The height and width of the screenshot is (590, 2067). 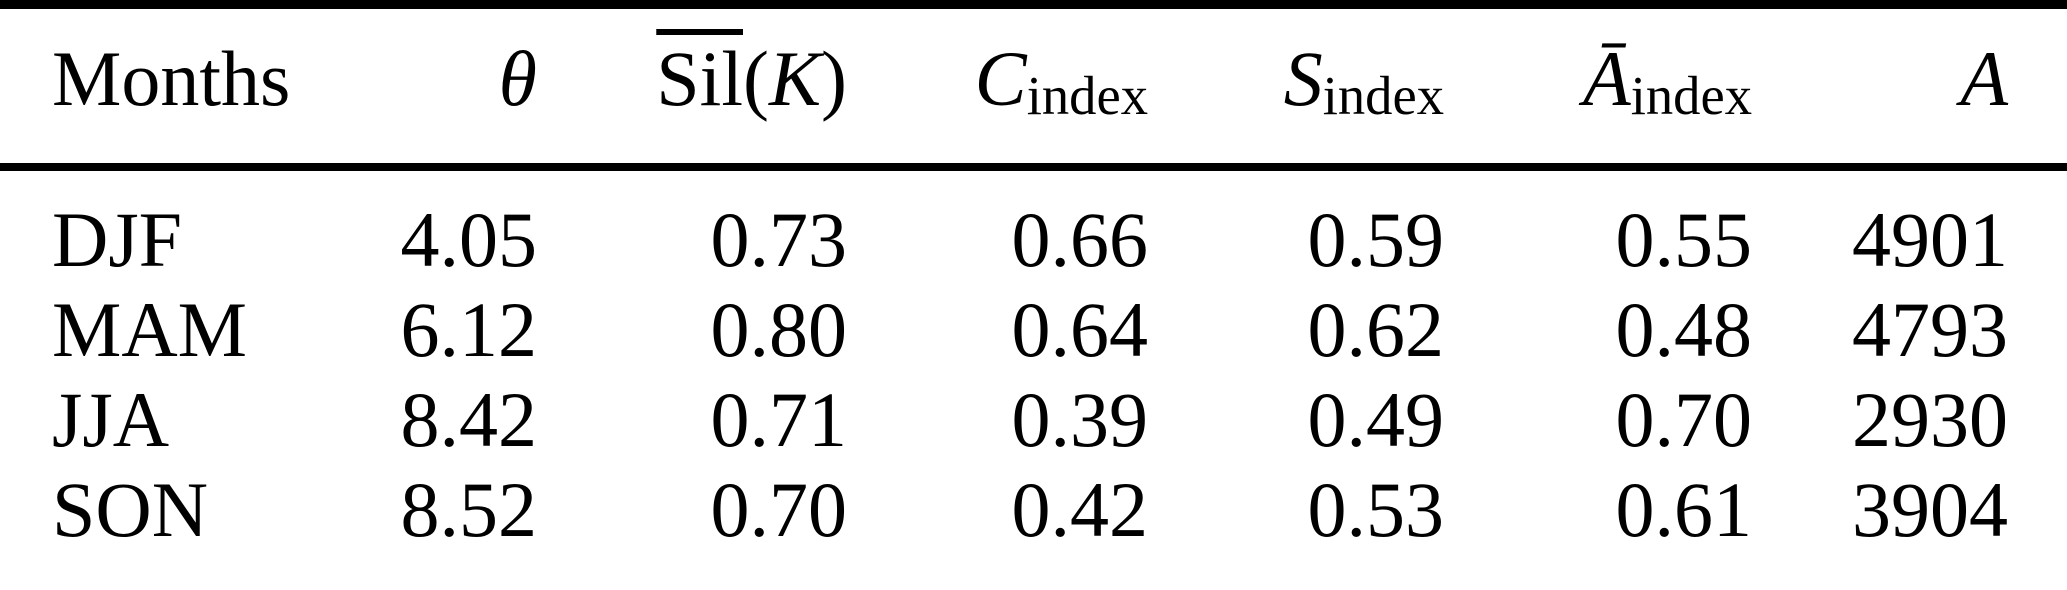 I want to click on a-symbol: A, so click(x=1984, y=78).